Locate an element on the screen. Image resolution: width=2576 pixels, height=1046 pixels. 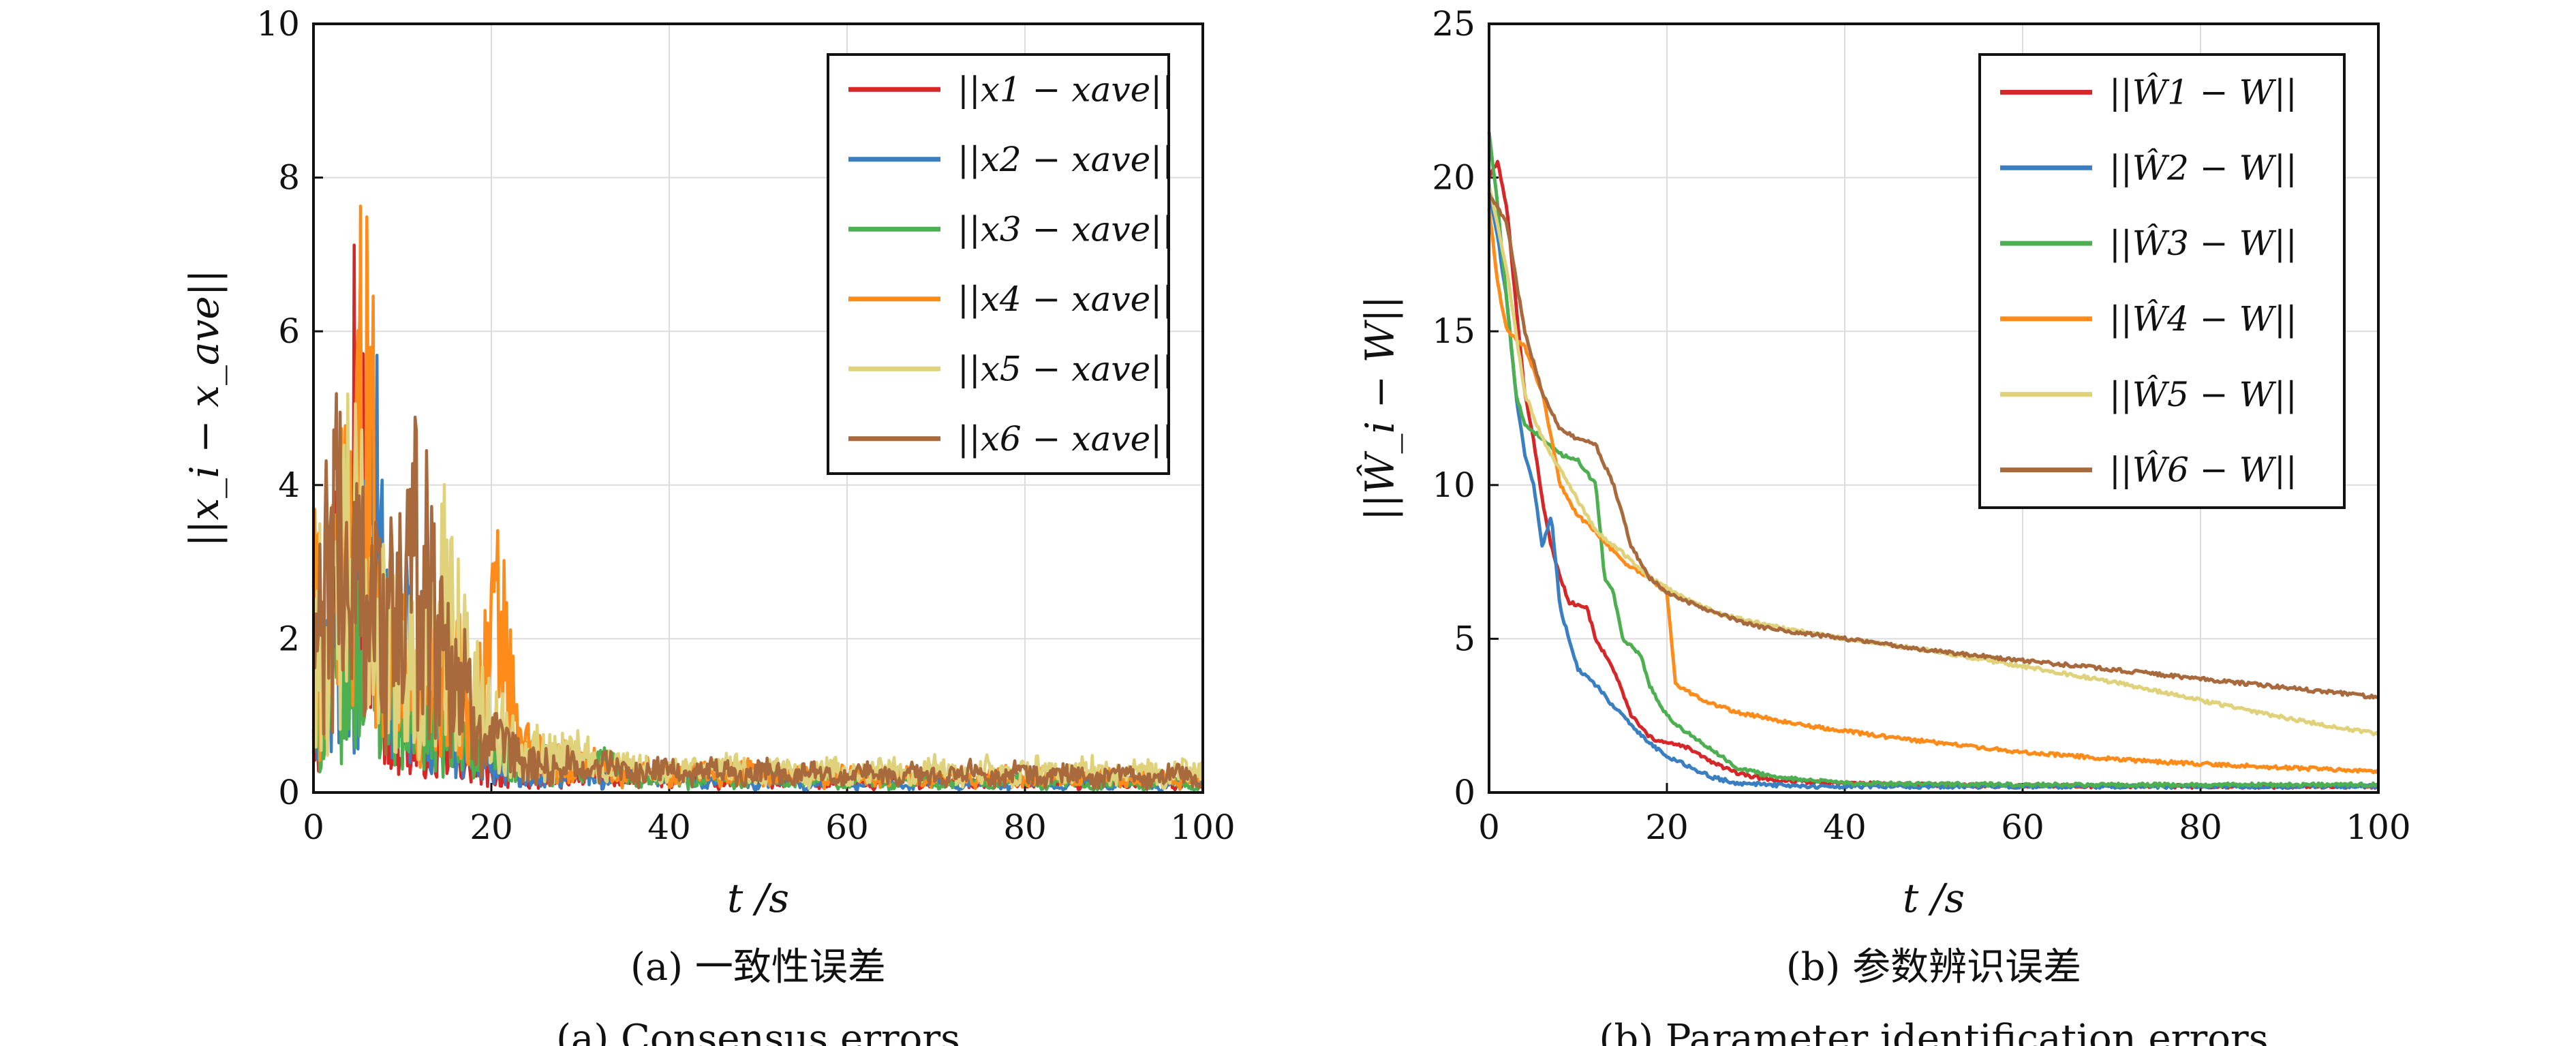
legend-entry-2: ||Ŵ2 − W|| is located at coordinates (2203, 167).